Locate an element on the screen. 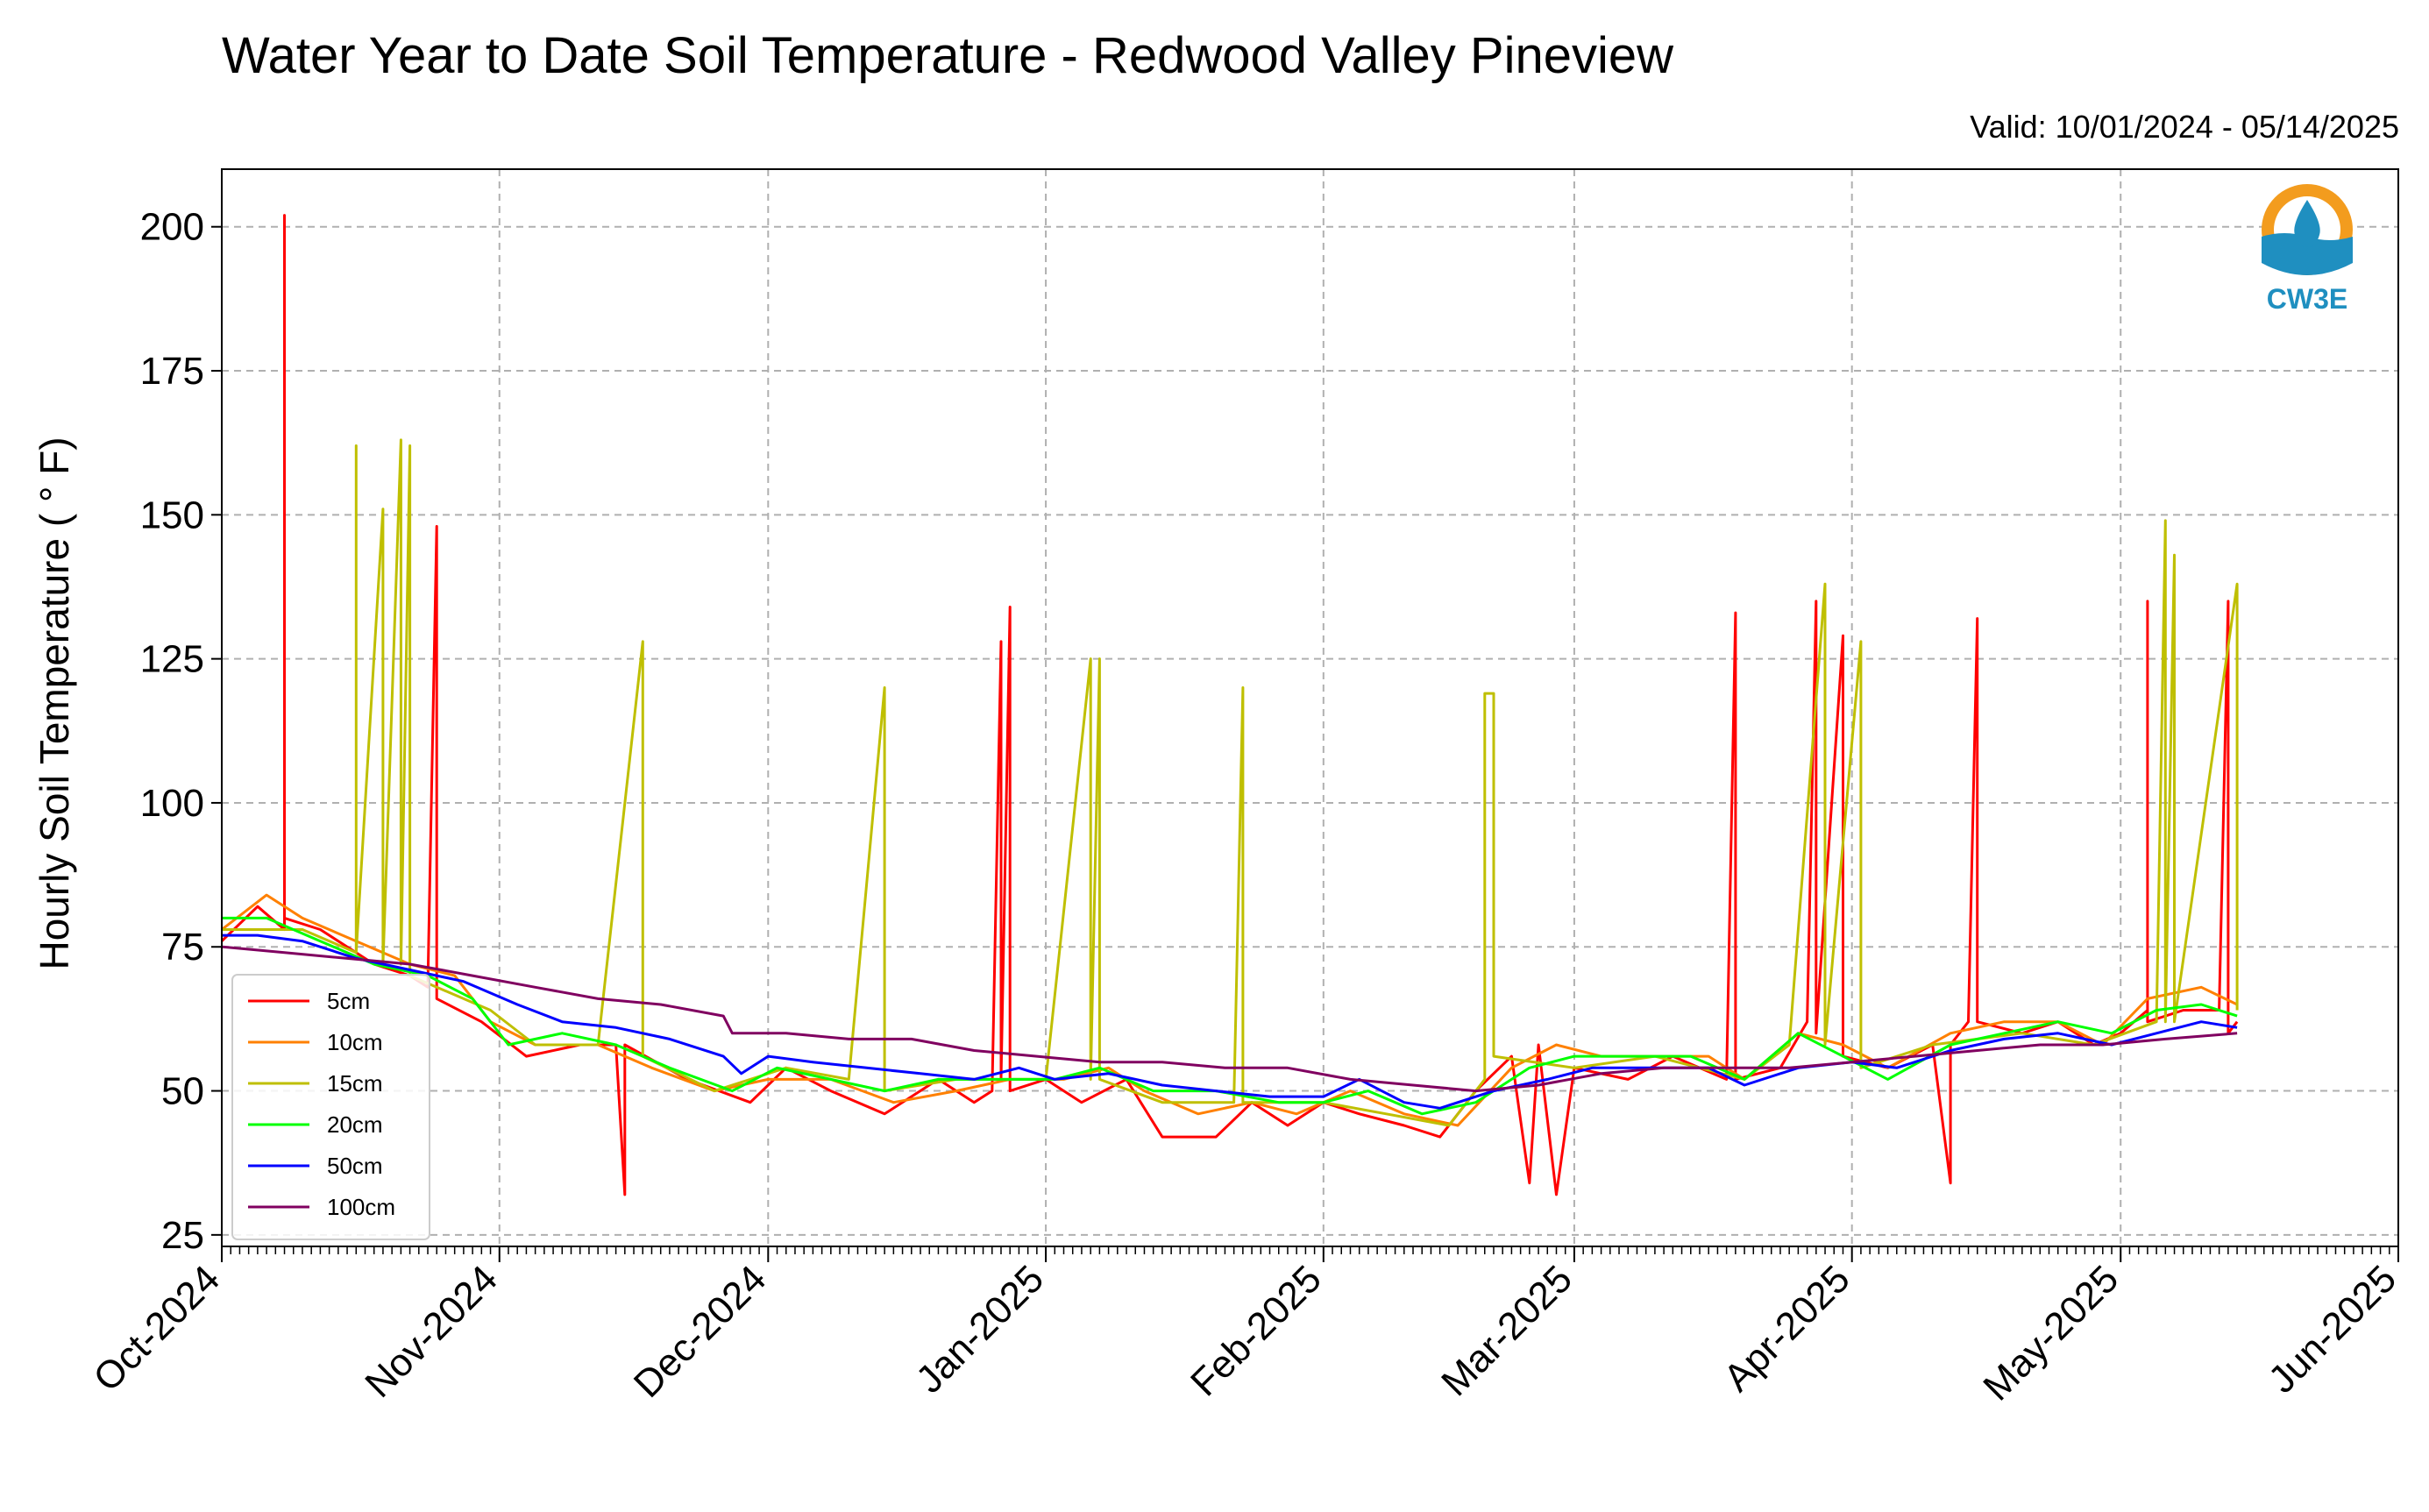 Image resolution: width=2429 pixels, height=1512 pixels. x-tick-label: Oct-2024 is located at coordinates (156, 1328).